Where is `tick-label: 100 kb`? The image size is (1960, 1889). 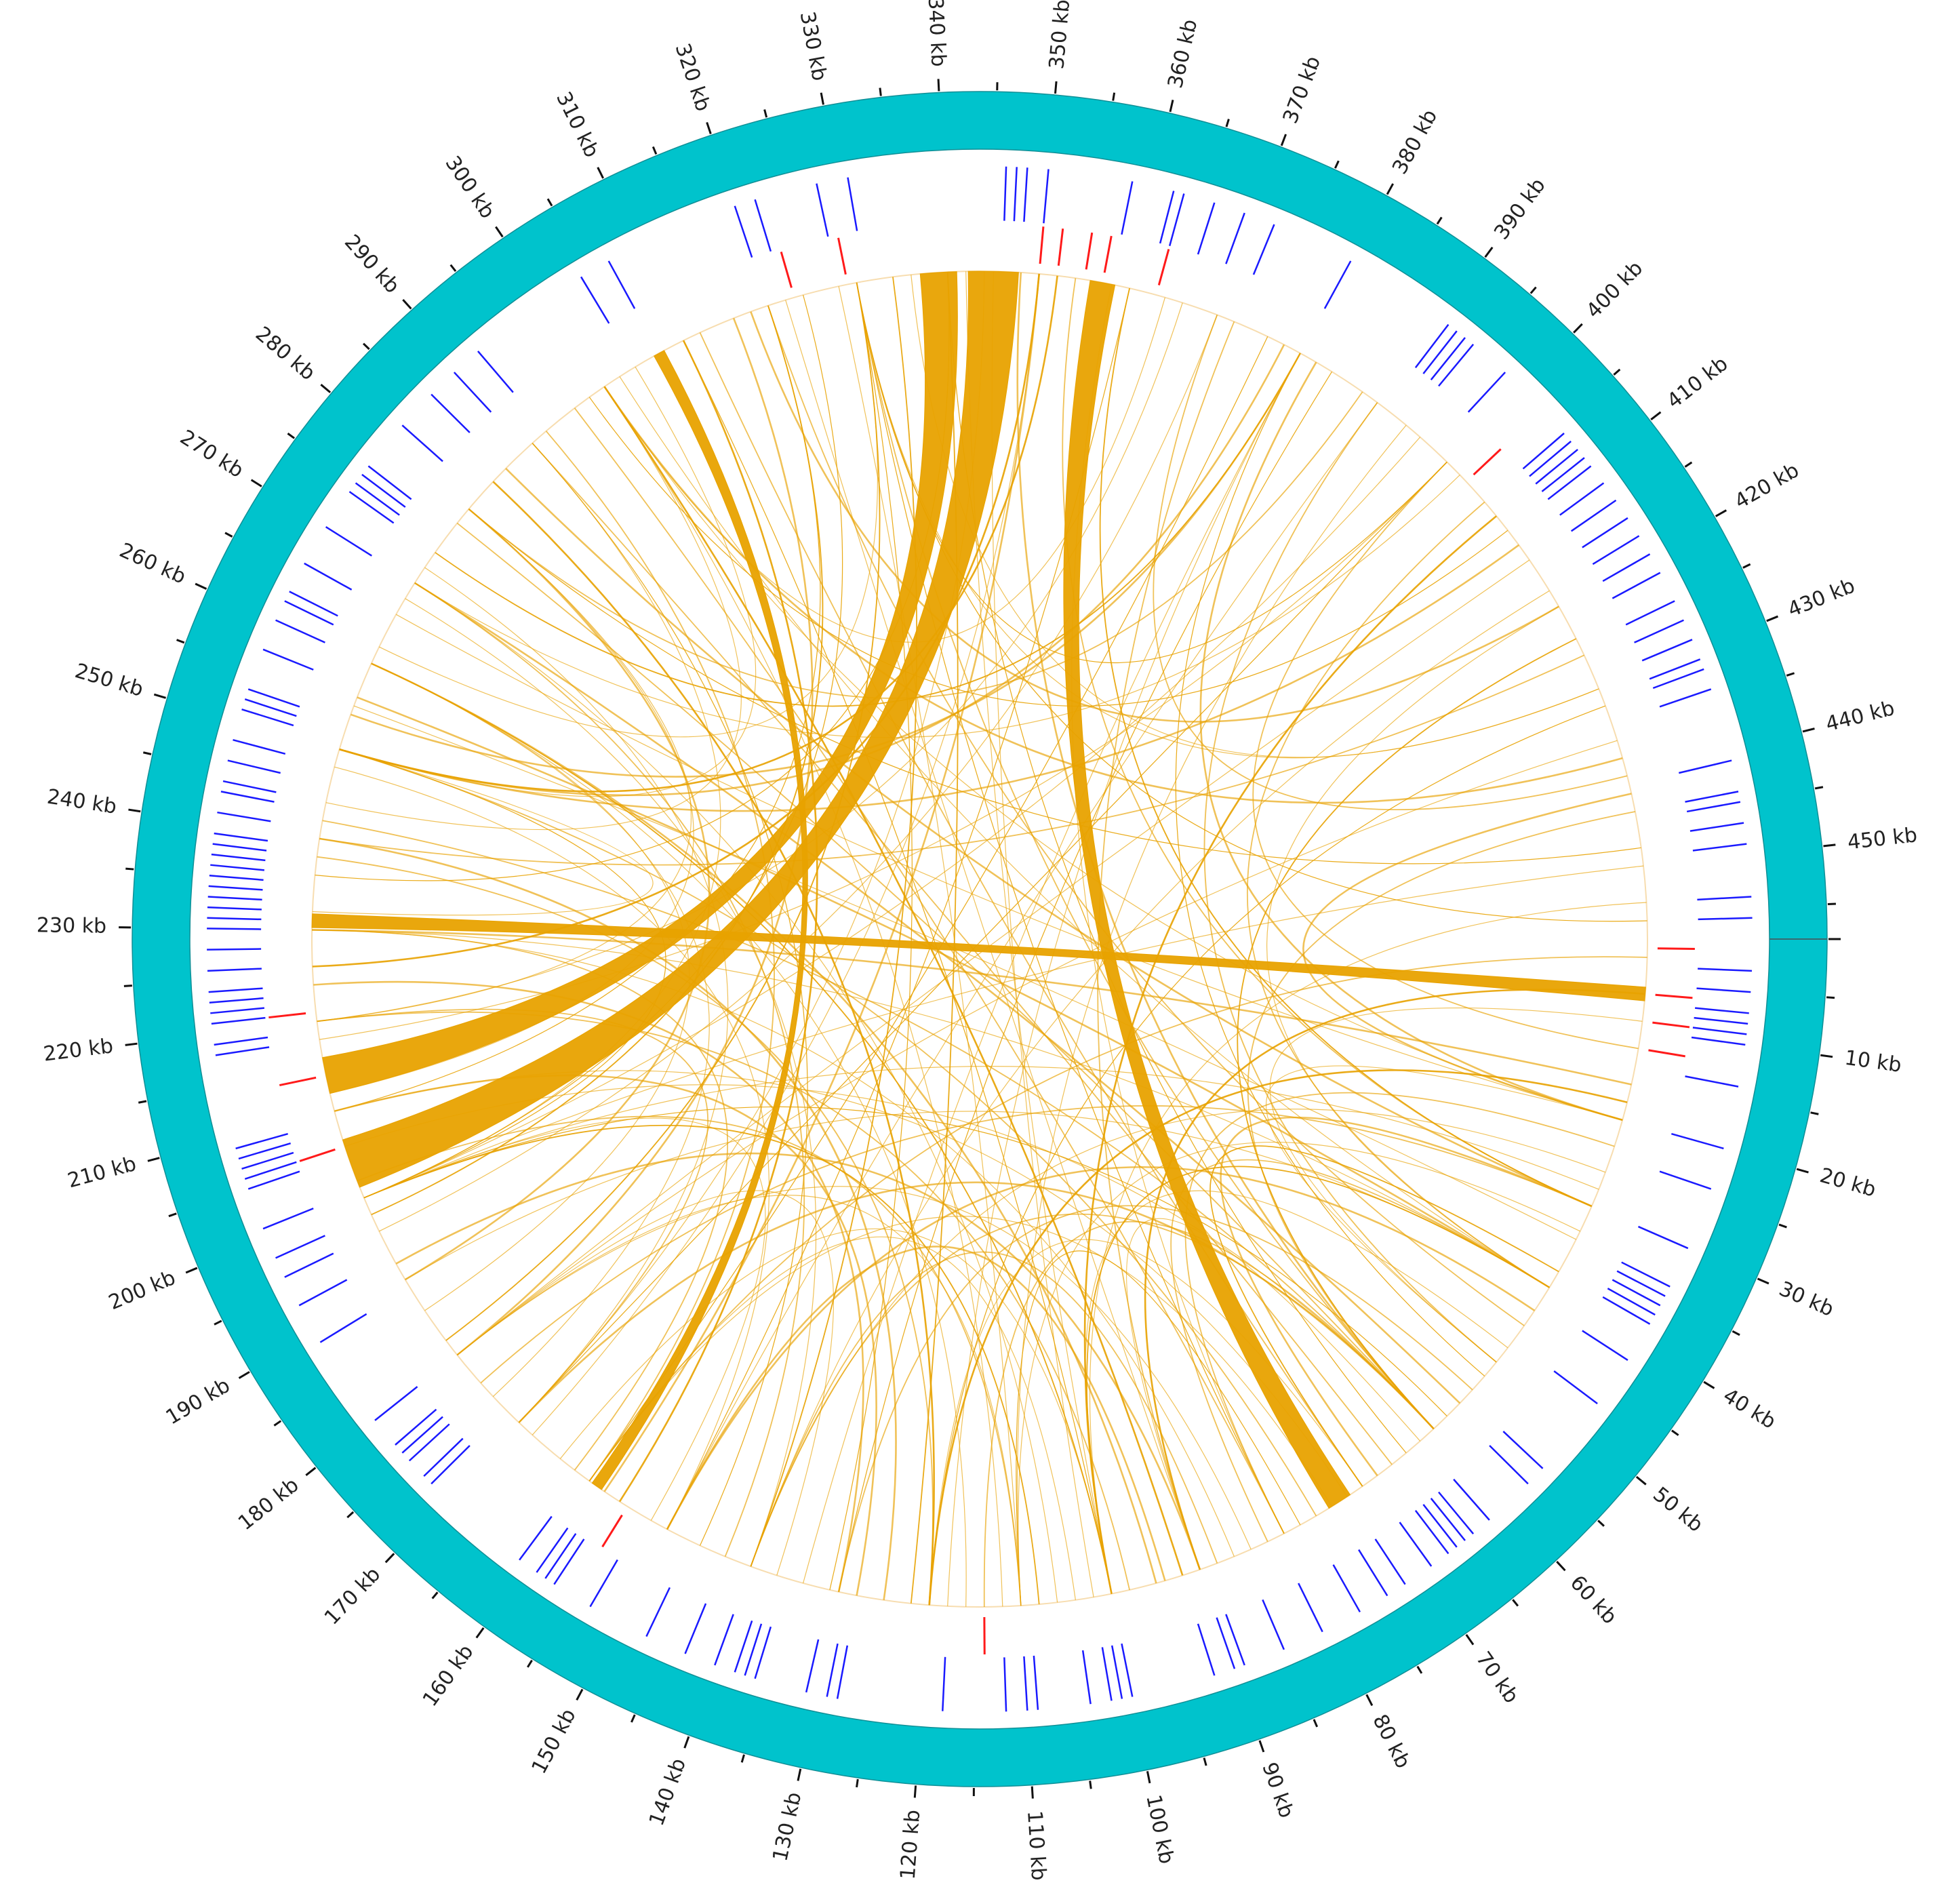
tick-label: 100 kb is located at coordinates (1159, 1829).